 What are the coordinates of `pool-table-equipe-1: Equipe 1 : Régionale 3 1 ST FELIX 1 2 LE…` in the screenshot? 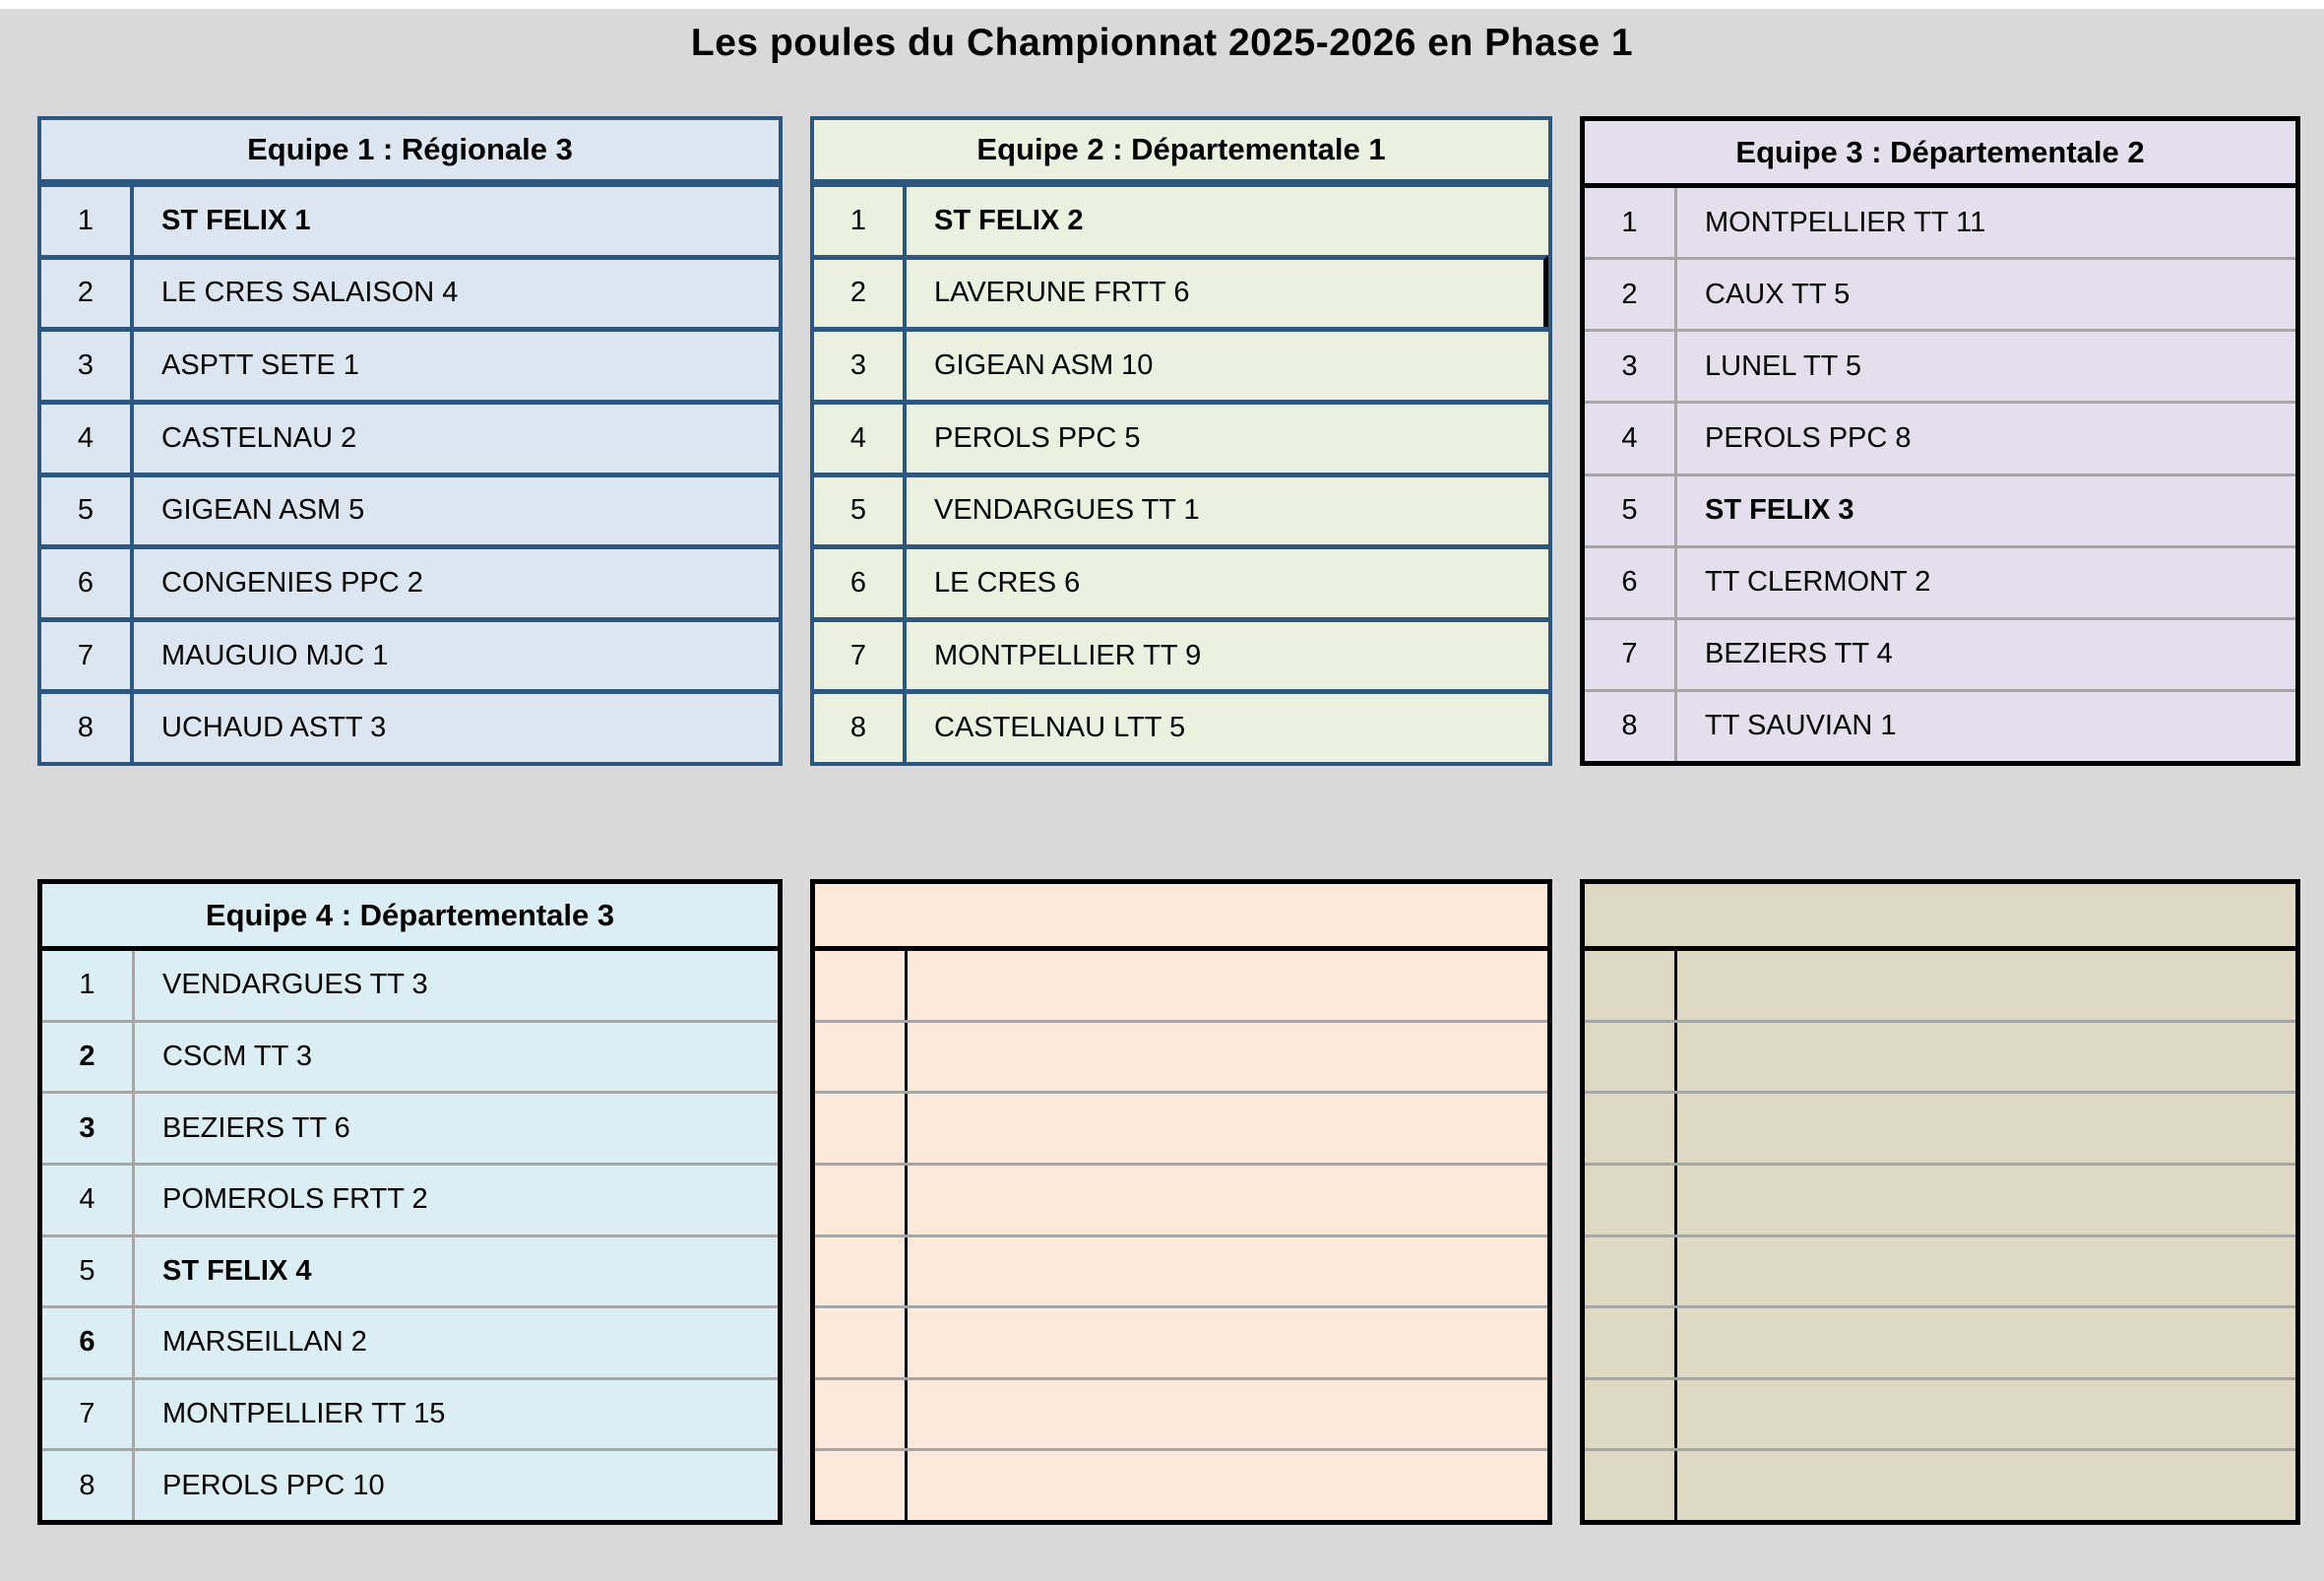 It's located at (410, 441).